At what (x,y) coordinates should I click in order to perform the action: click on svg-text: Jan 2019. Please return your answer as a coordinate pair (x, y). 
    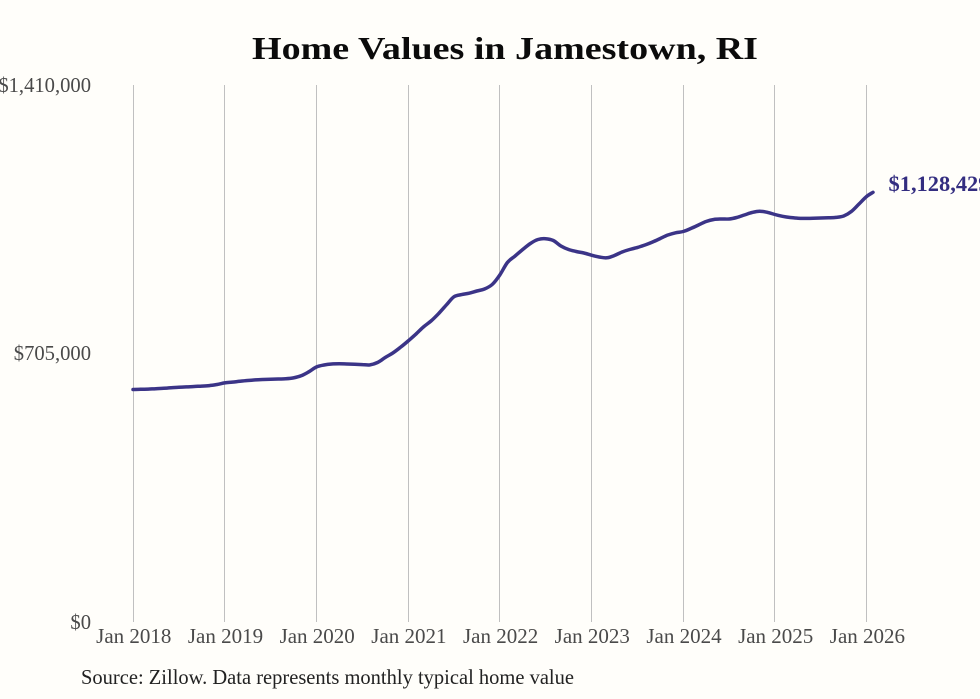
    Looking at the image, I should click on (225, 636).